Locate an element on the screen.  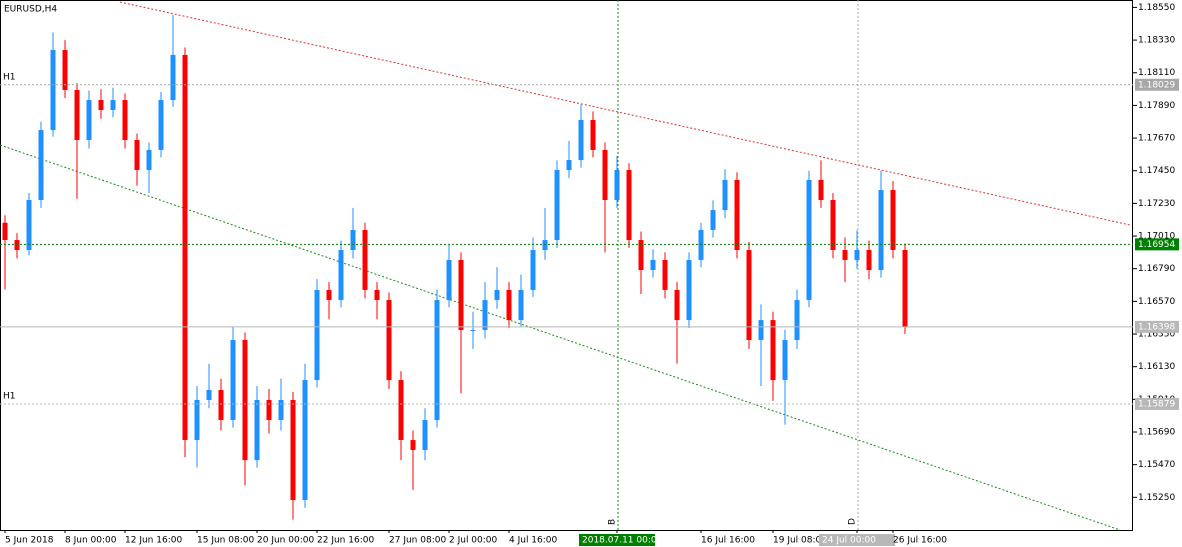
x-tick-label: 8 Jun 00:00 is located at coordinates (91, 541).